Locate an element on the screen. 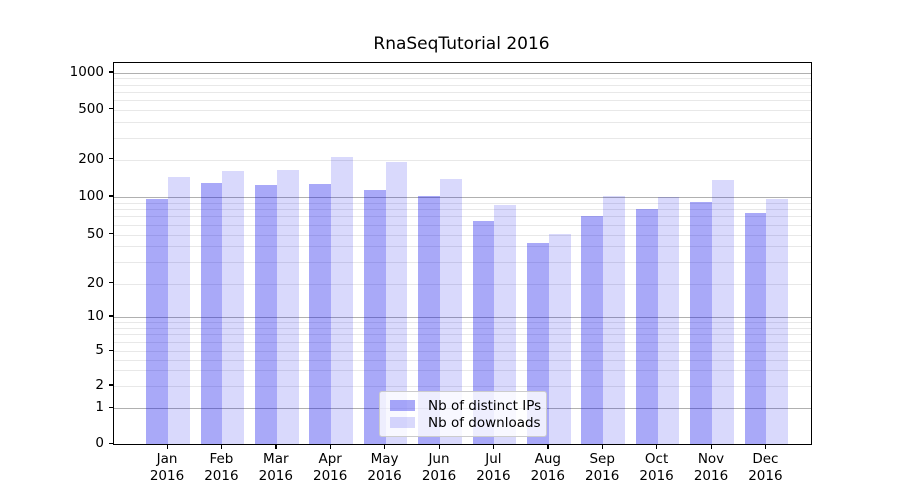  y-axis-tick-label: 1 is located at coordinates (99, 407).